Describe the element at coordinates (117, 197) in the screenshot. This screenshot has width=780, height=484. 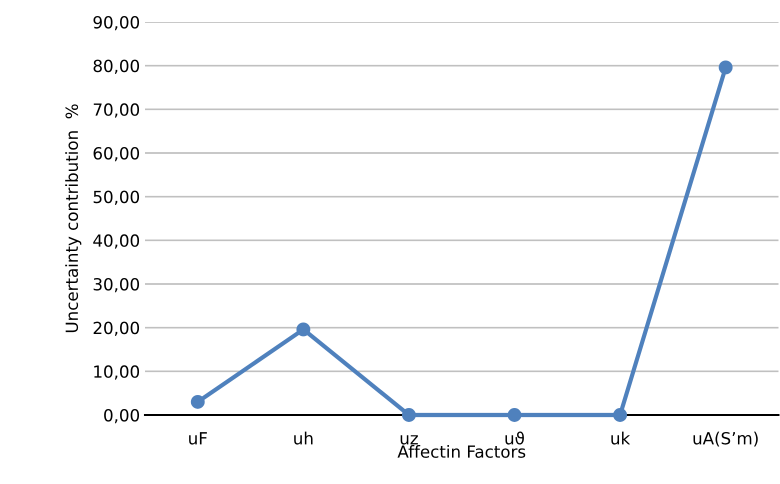
I see `y-tick-label: 50,00` at that location.